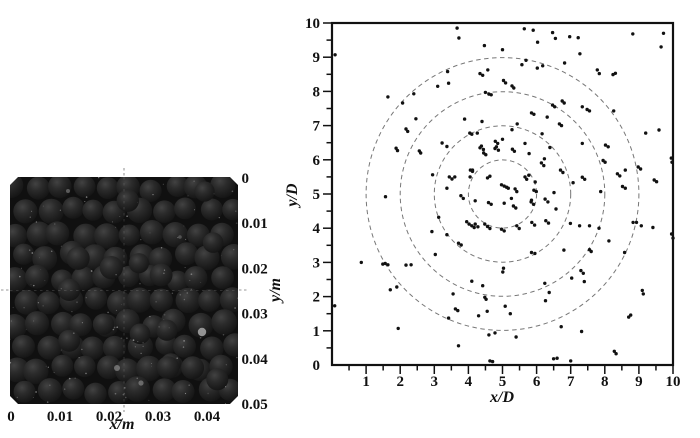 This screenshot has width=700, height=438. What do you see at coordinates (275, 291) in the screenshot?
I see `left-y-axis-label: y/m` at bounding box center [275, 291].